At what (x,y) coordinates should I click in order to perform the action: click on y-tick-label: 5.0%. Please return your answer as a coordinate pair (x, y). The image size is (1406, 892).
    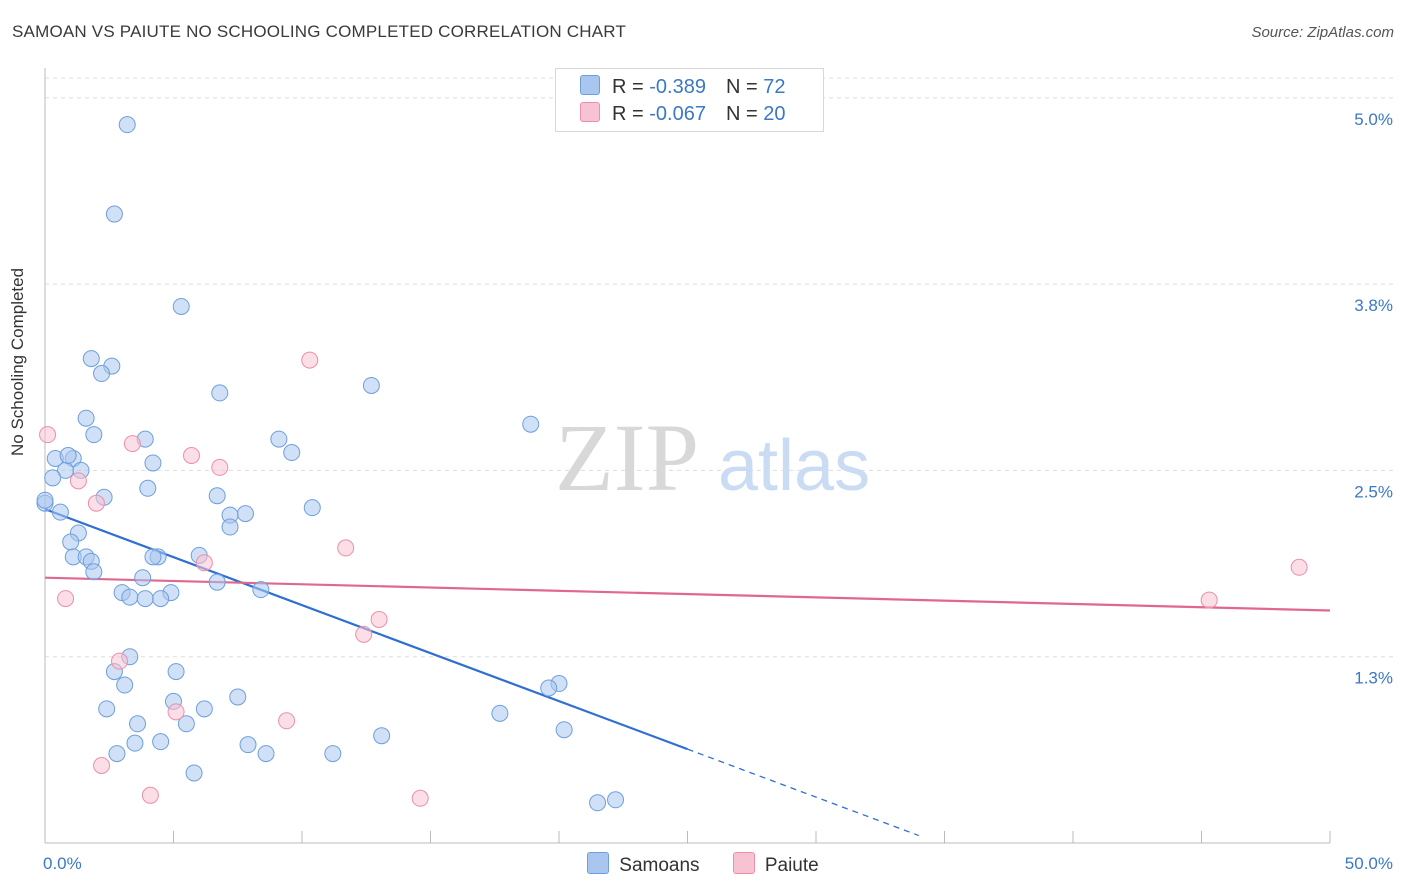
    Looking at the image, I should click on (1373, 119).